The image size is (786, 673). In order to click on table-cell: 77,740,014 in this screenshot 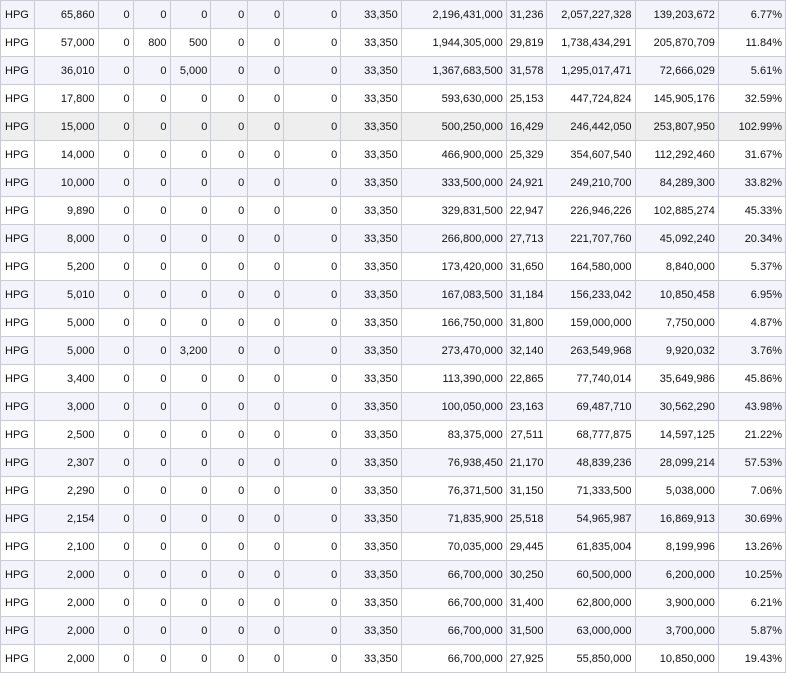, I will do `click(591, 378)`.